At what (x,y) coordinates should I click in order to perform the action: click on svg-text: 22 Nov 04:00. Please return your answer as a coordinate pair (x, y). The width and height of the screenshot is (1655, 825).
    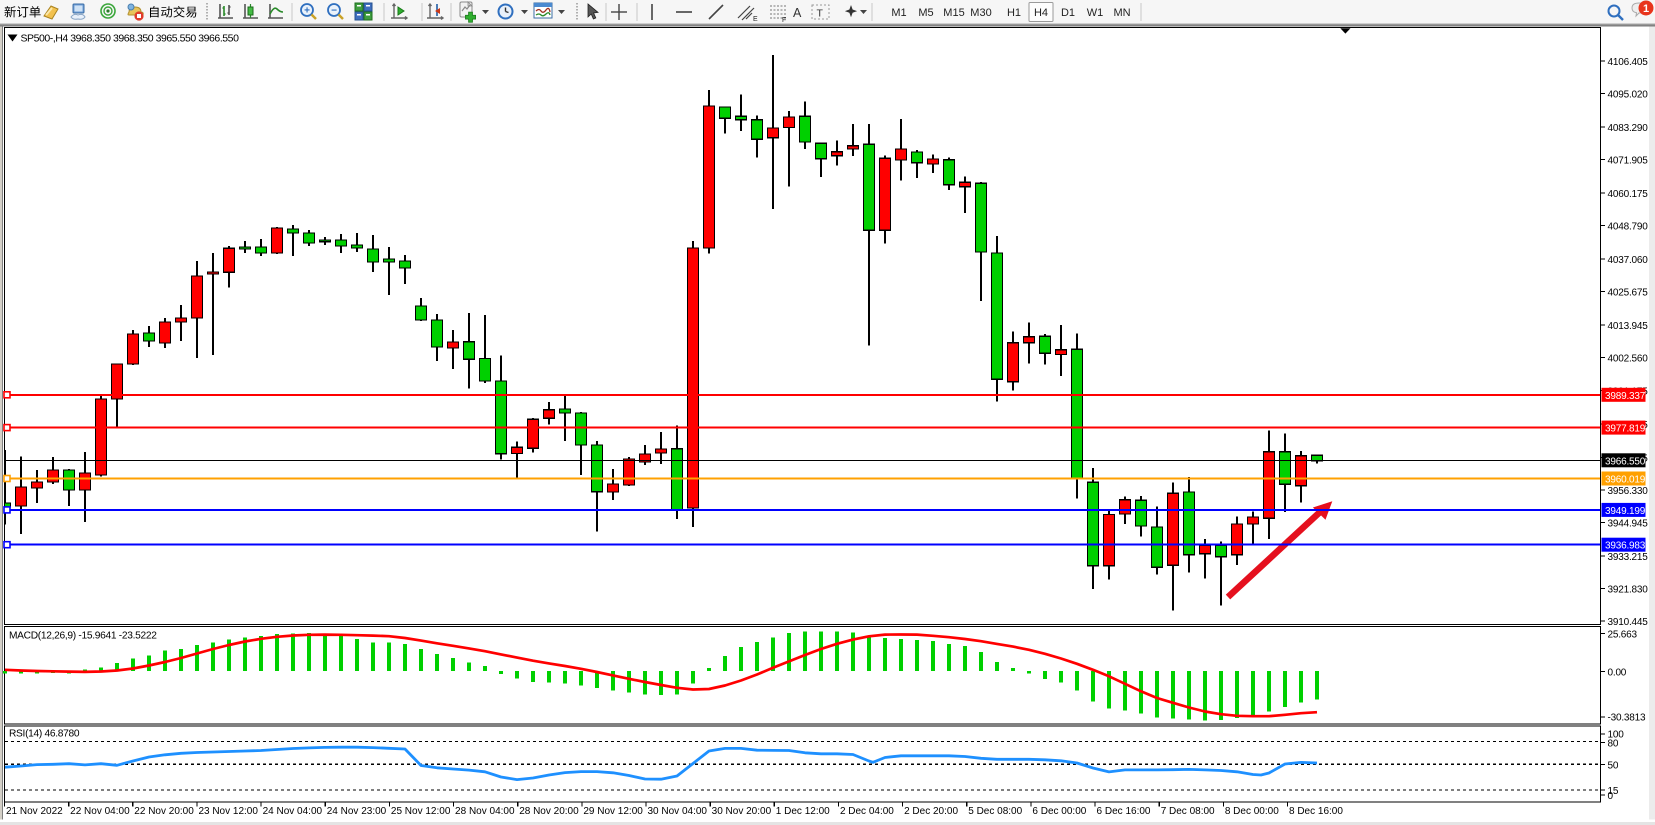
    Looking at the image, I should click on (100, 811).